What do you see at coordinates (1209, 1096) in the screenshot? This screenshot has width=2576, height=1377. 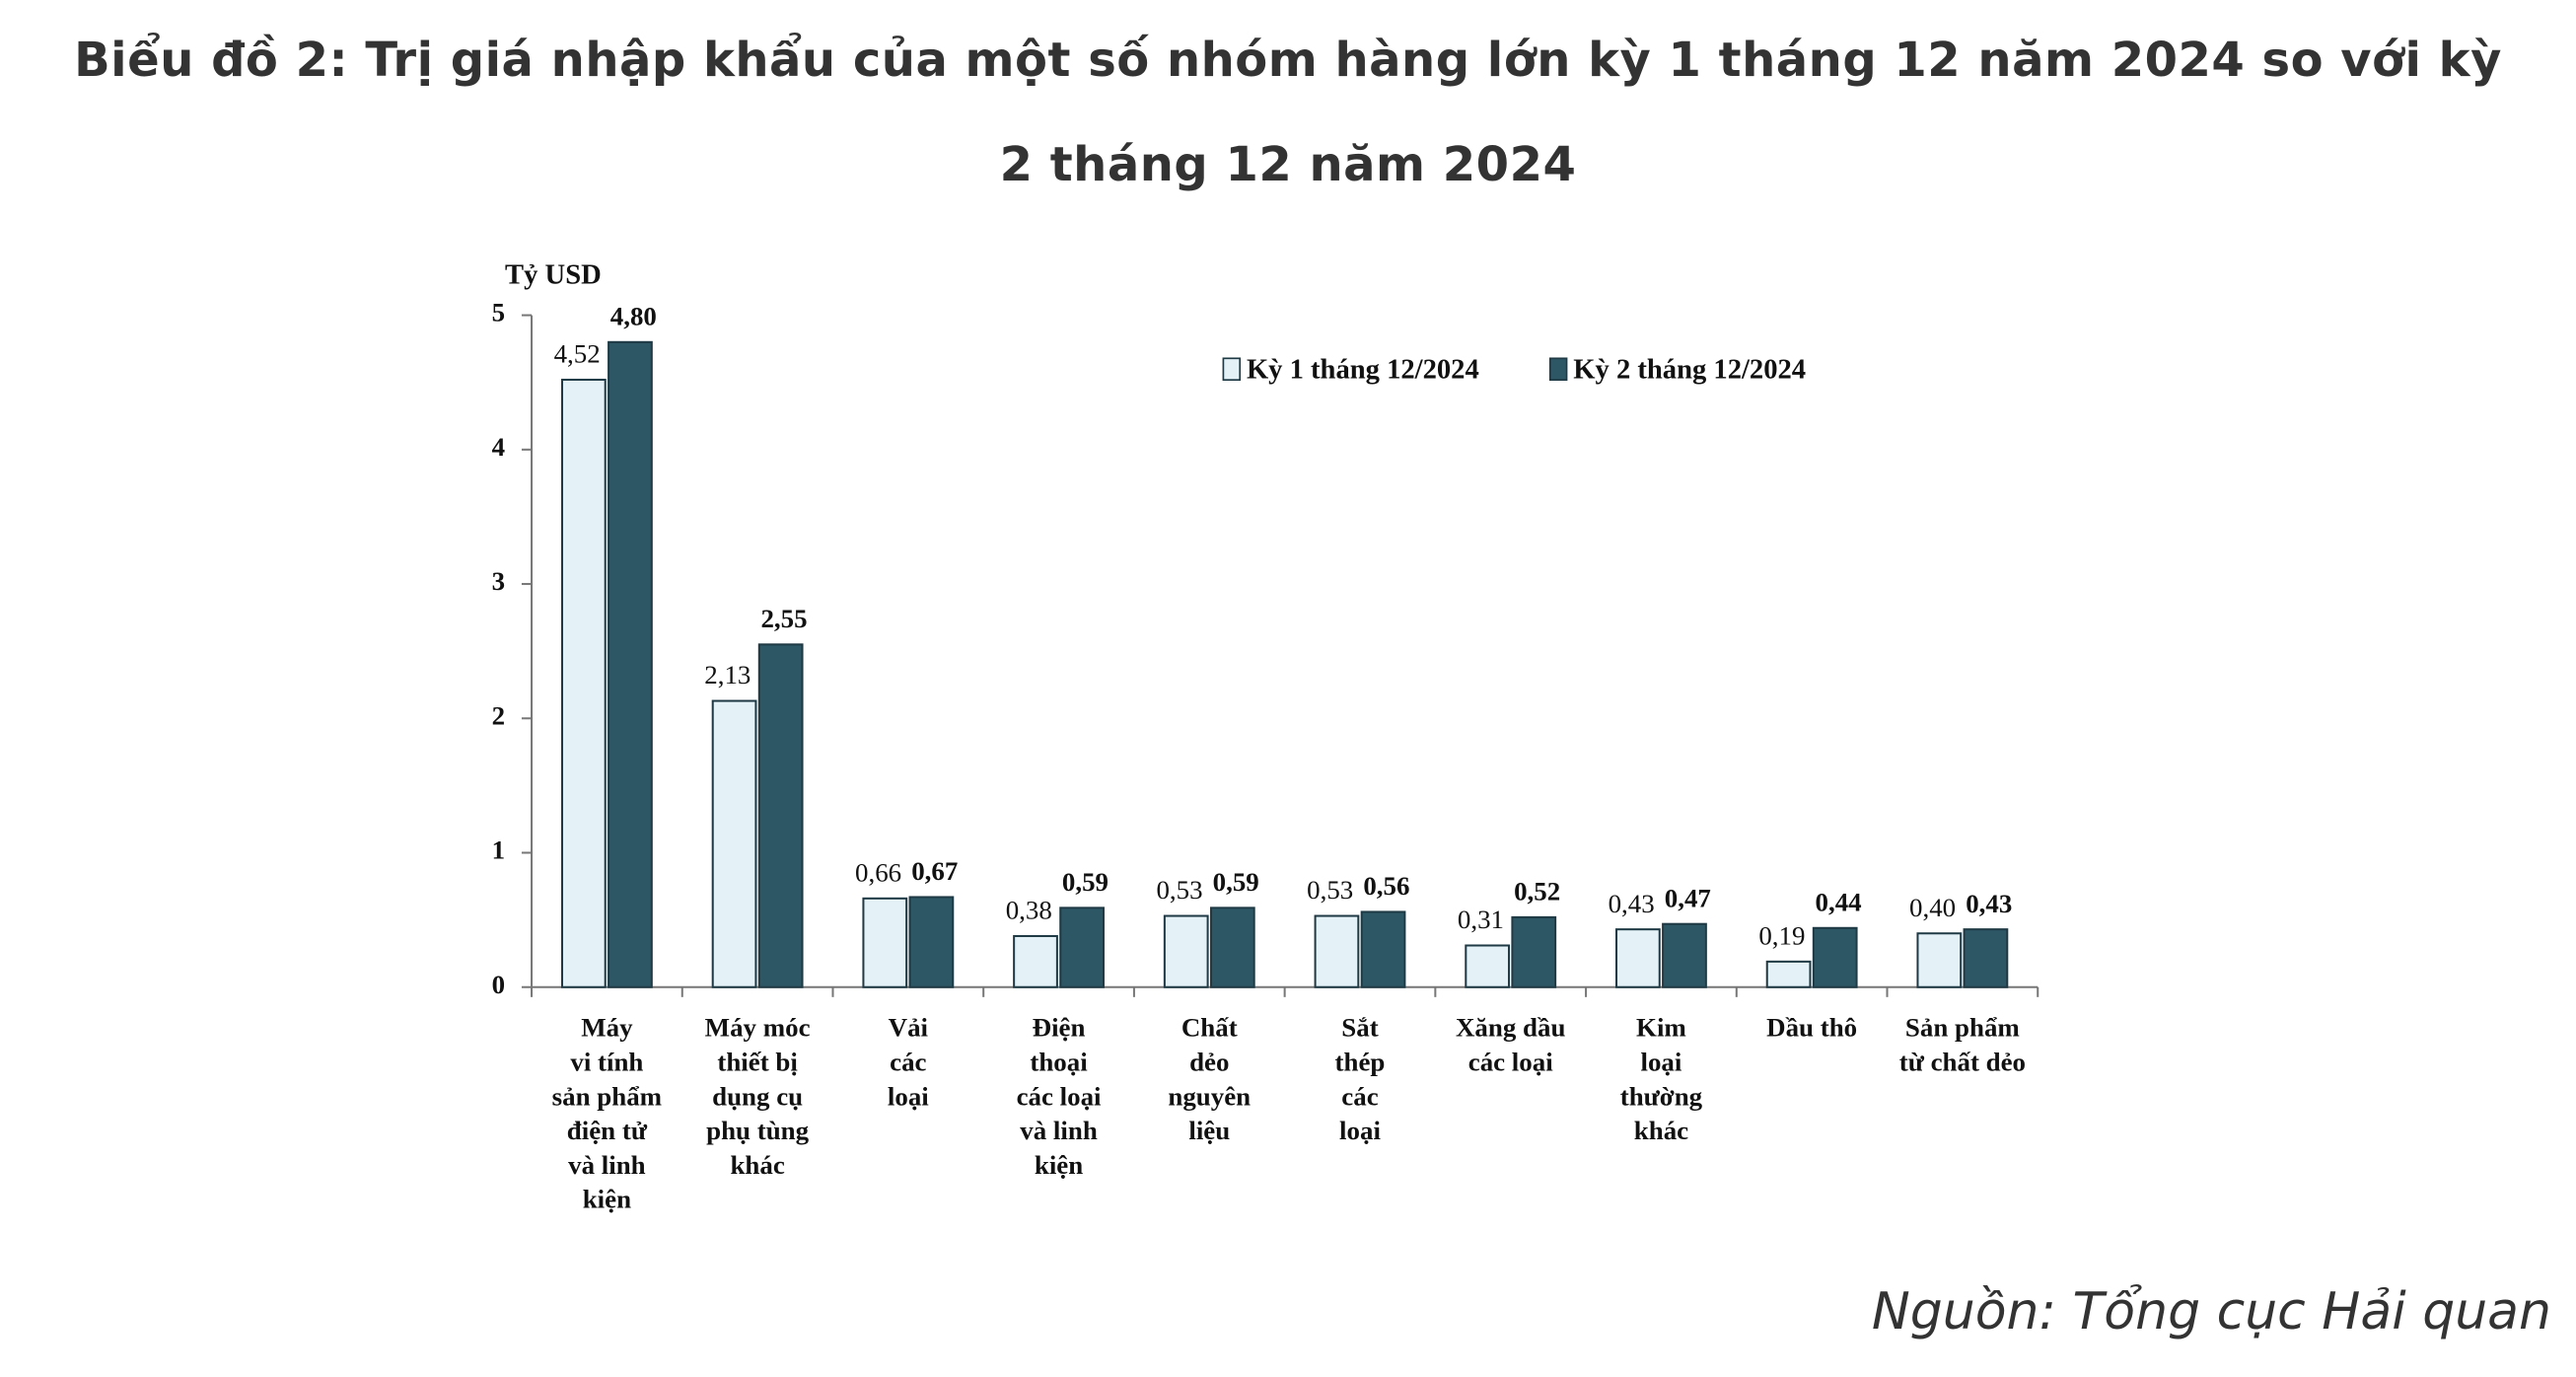 I see `x-tick-label: nguyên` at bounding box center [1209, 1096].